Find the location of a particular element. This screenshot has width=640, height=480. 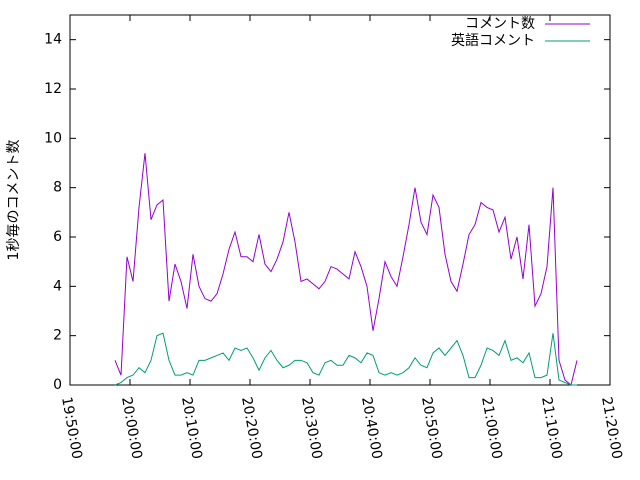

y-axis-label: 1秒毎のコメント数 is located at coordinates (14, 200).